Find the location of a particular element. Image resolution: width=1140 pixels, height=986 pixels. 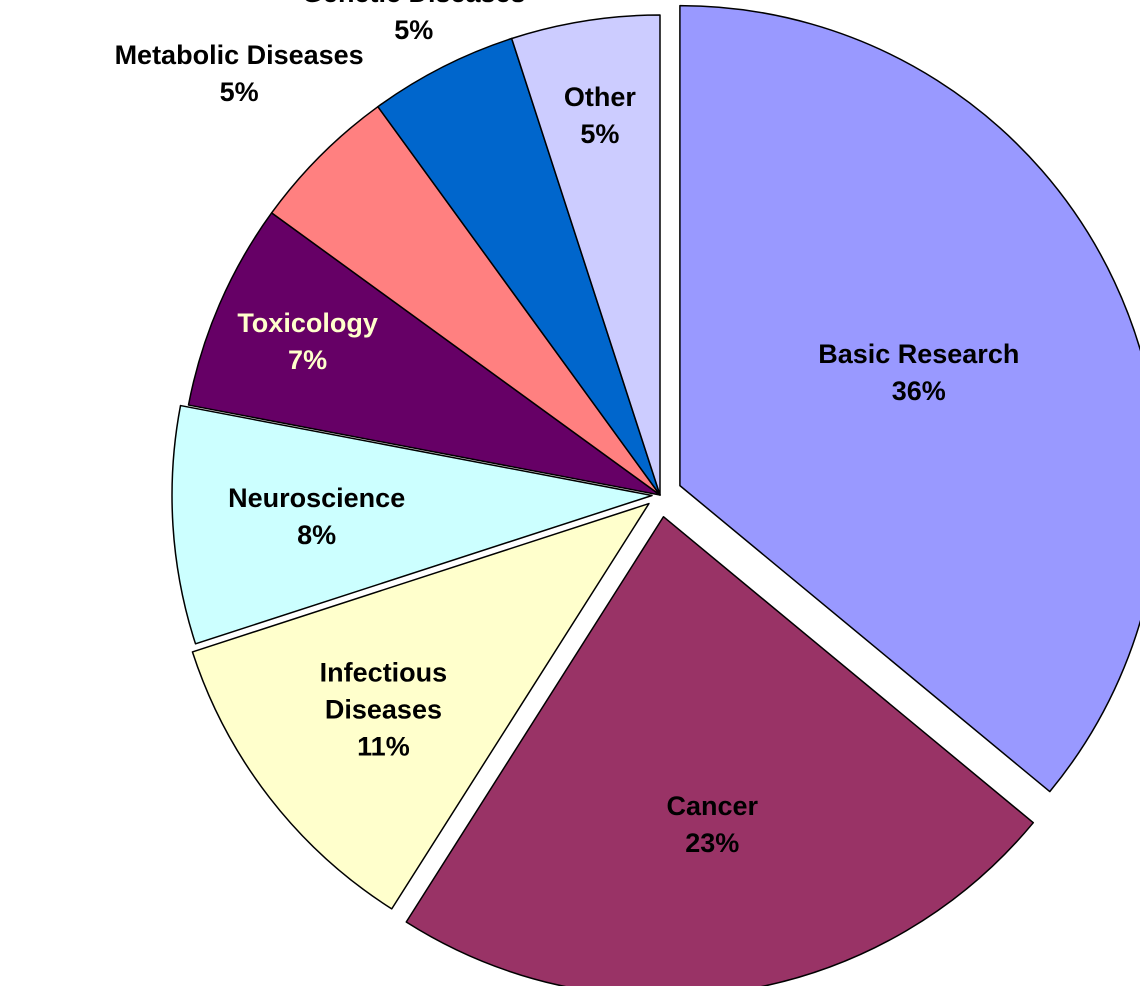

slice-label: Basic Research 36% is located at coordinates (918, 373).